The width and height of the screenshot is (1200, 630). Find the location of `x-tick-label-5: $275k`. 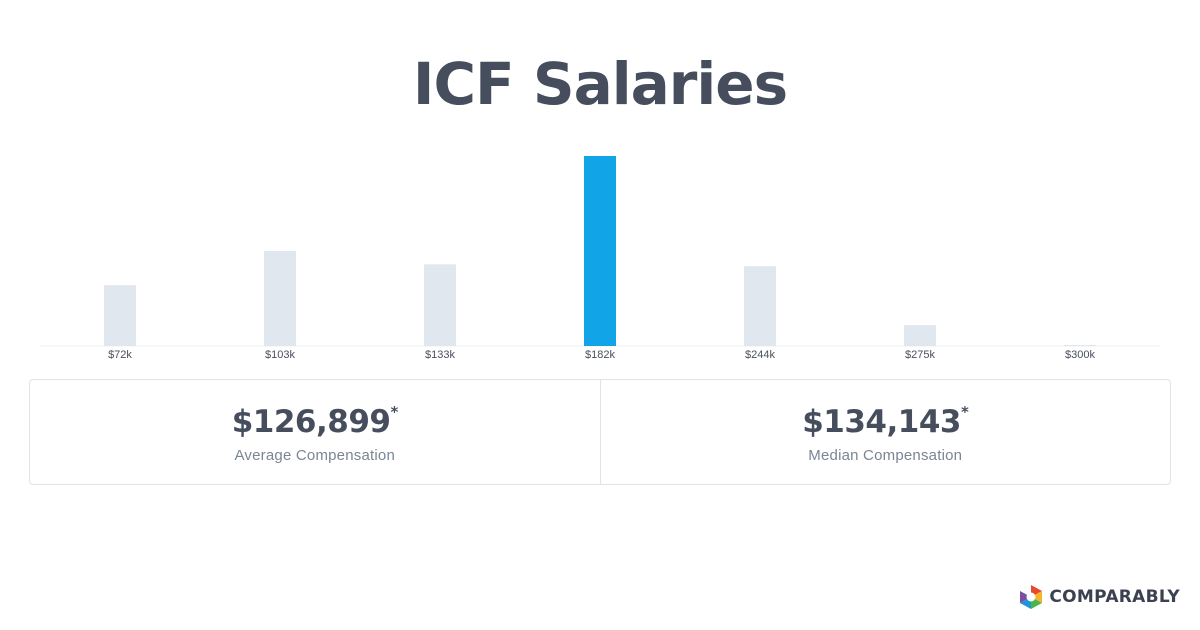

x-tick-label-5: $275k is located at coordinates (920, 355).